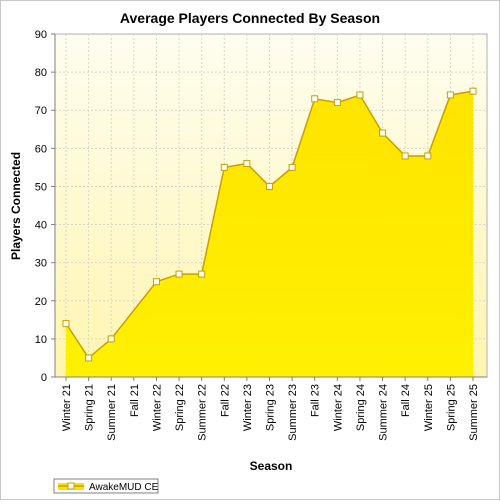  I want to click on x-tick-label: Spring 24, so click(361, 407).